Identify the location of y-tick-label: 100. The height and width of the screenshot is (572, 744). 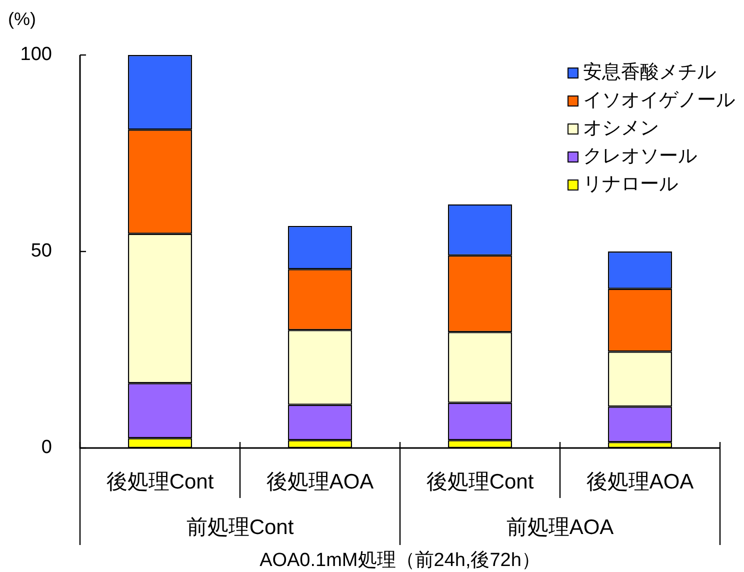
(36, 55).